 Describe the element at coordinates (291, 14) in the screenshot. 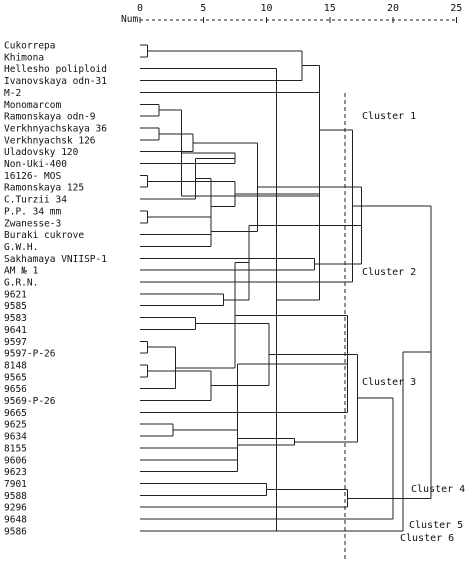

I see `distance-axis: Num 0 5 10 15 20 25` at that location.